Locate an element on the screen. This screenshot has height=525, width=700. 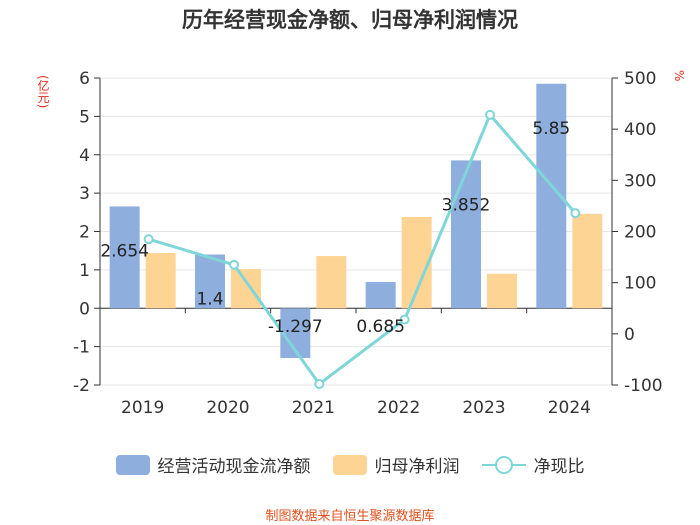
left-tick-label: 4 is located at coordinates (84, 156).